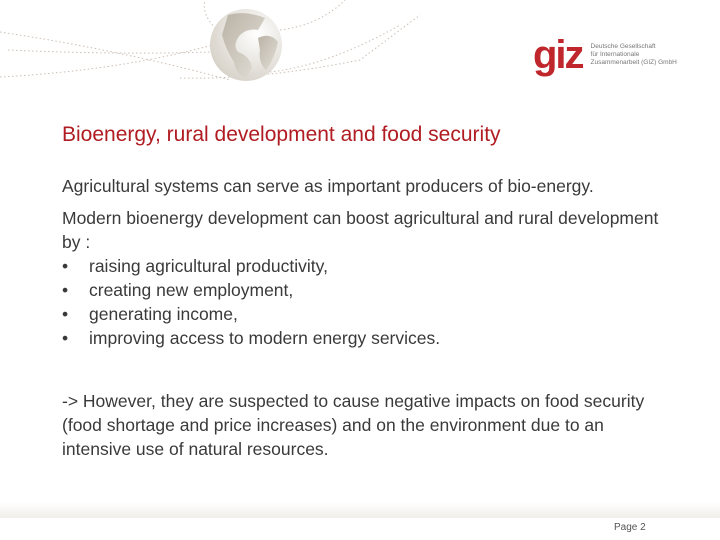 The height and width of the screenshot is (540, 720). I want to click on logo-text-line: Zusammenarbeit (GIZ) GmbH, so click(633, 62).